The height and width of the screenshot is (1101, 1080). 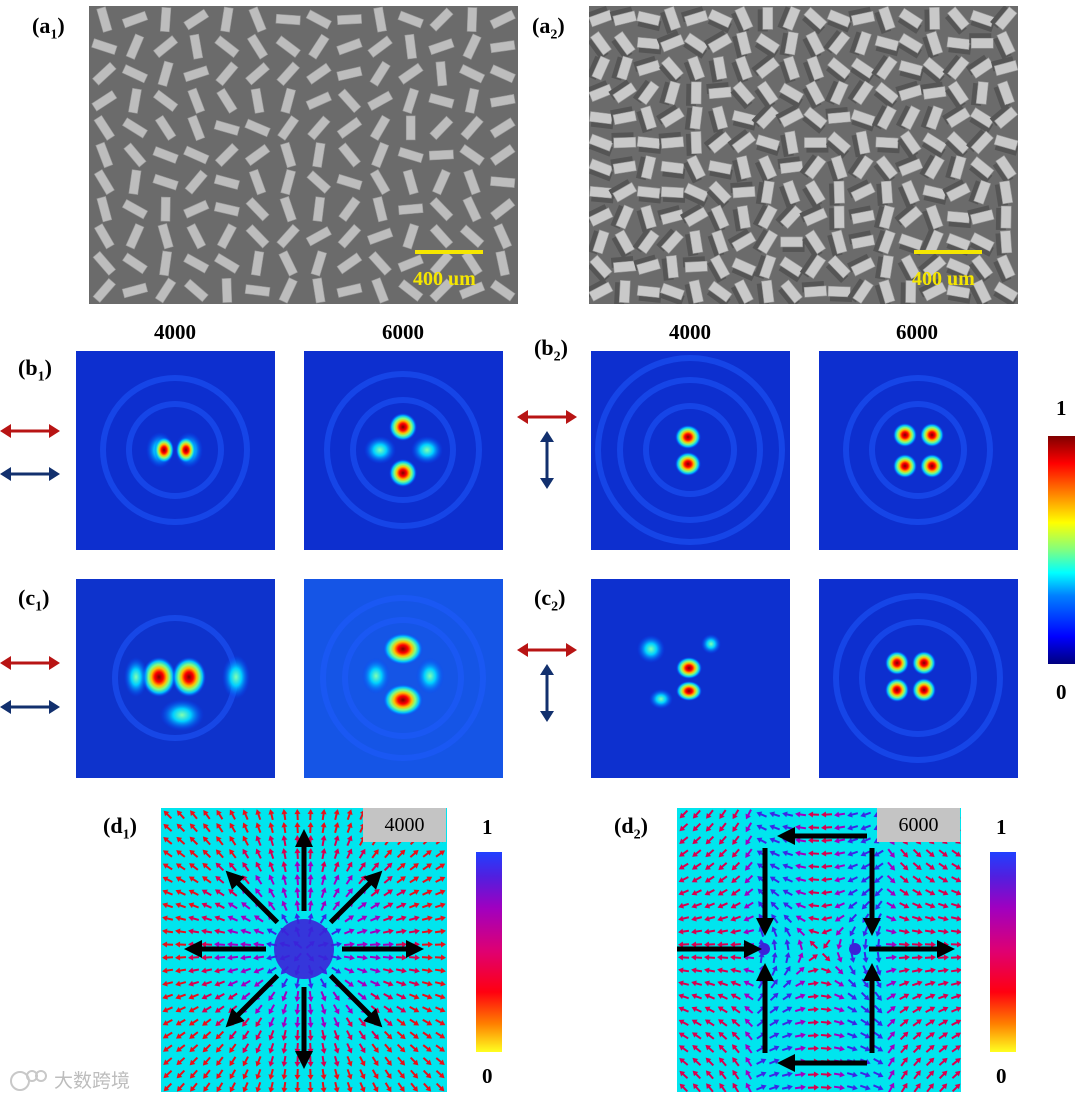 I want to click on intensity-background, so click(x=403, y=678).